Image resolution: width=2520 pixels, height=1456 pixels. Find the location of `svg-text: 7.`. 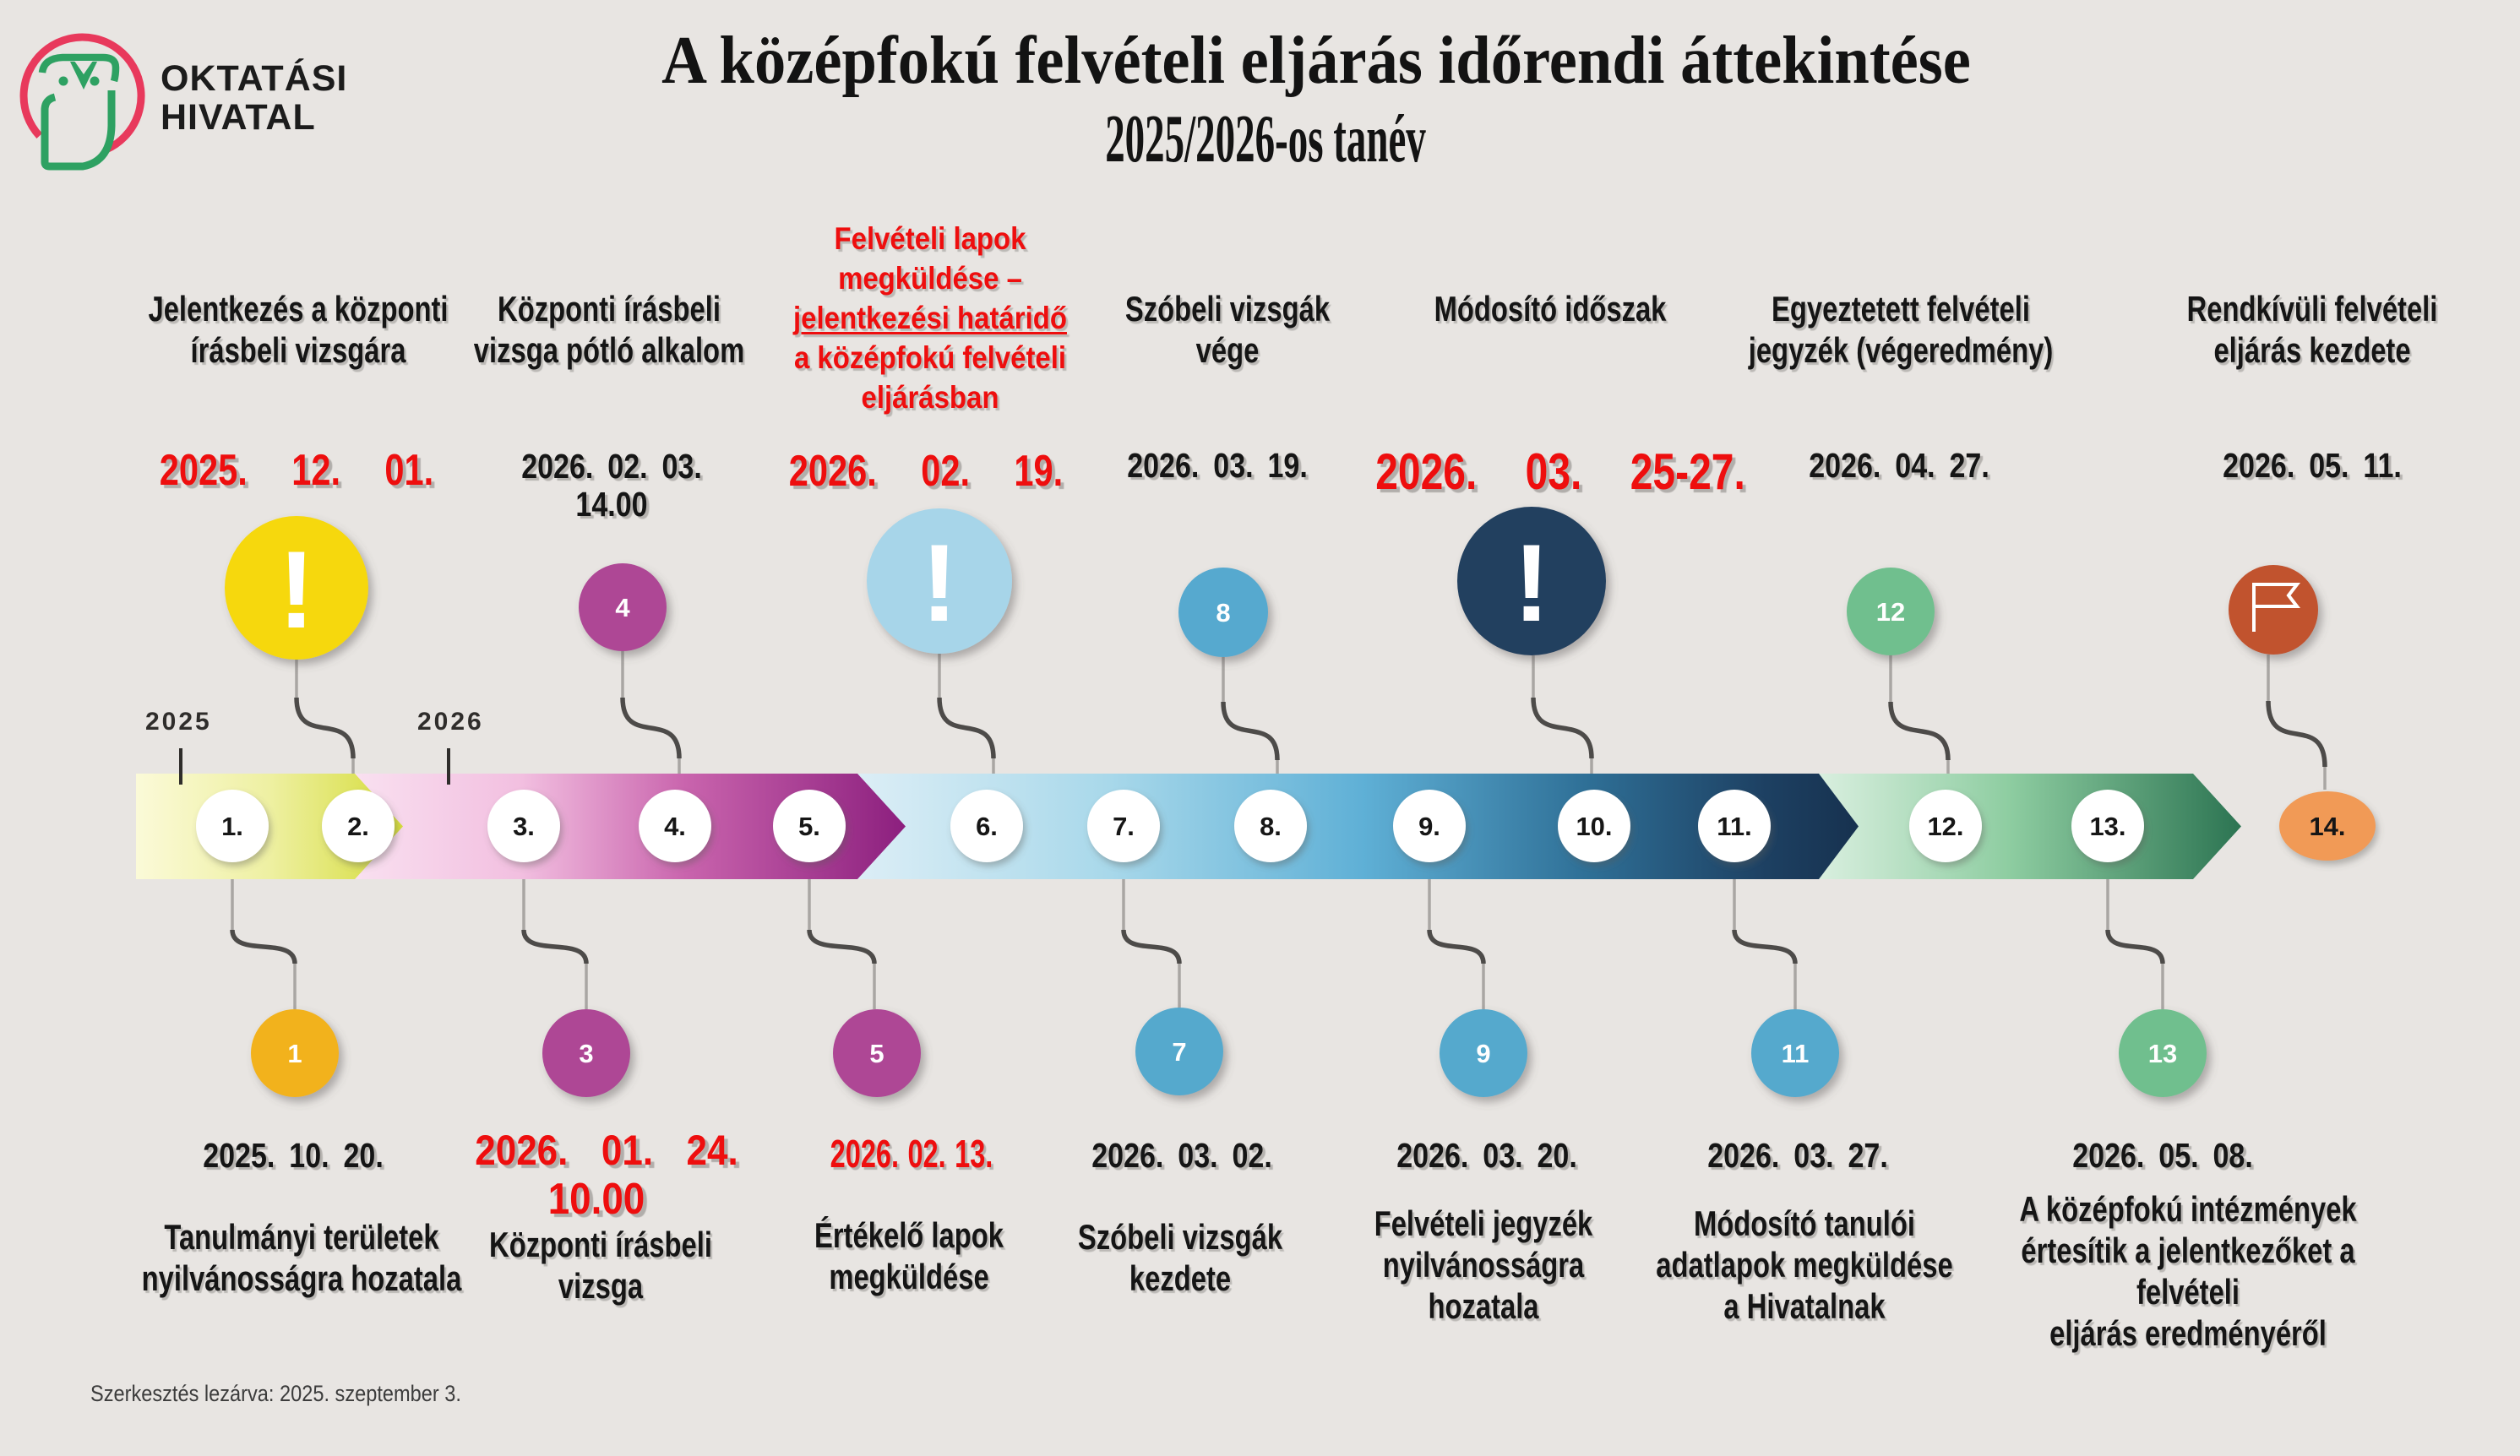

svg-text: 7. is located at coordinates (1124, 826).